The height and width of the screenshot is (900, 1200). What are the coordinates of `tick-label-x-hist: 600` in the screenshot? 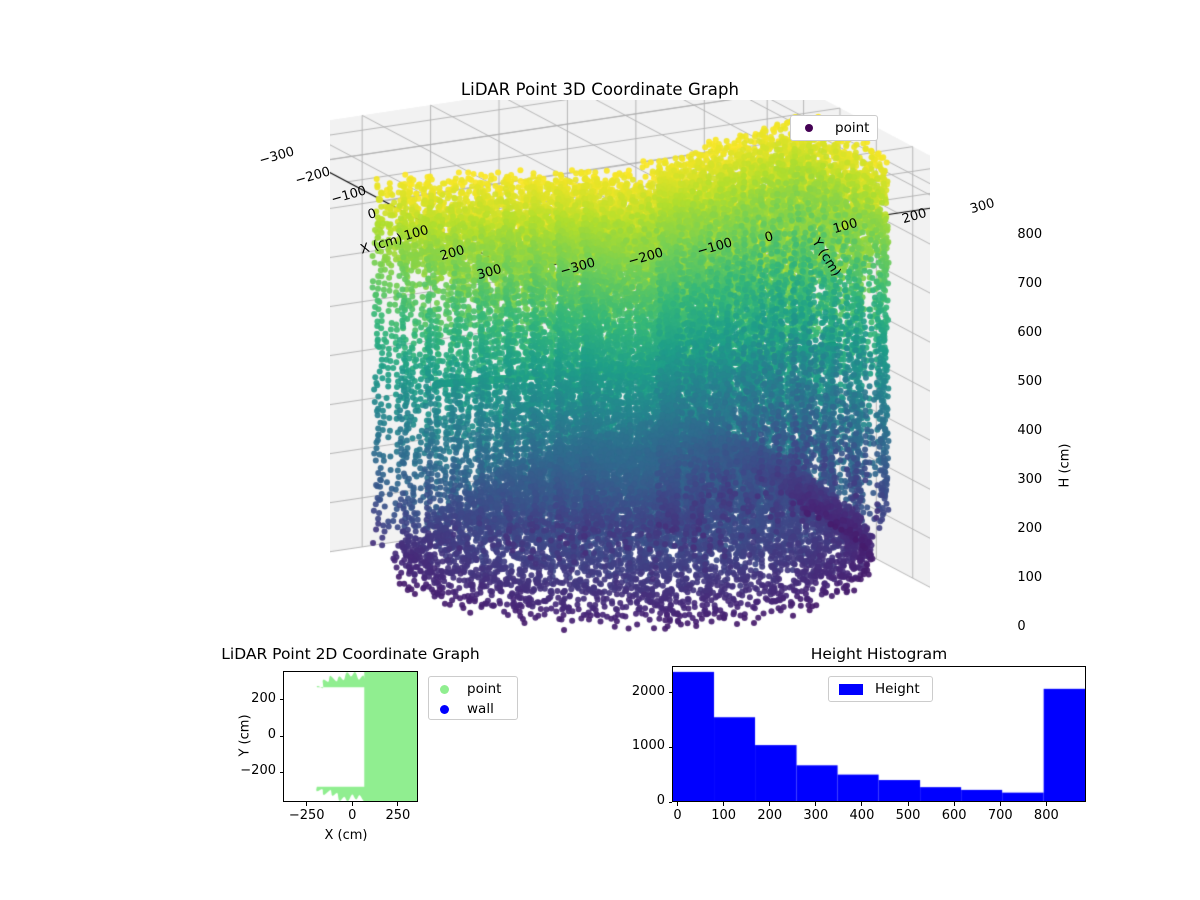 It's located at (954, 815).